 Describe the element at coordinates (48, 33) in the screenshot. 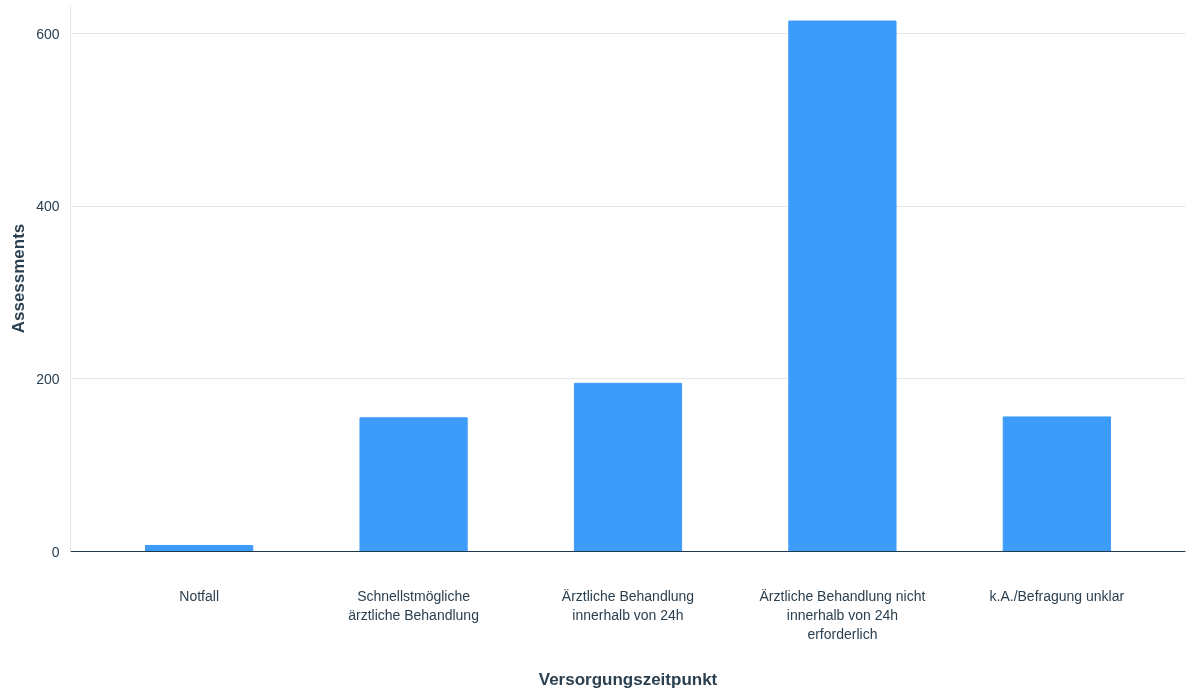

I see `y-tick-label: 600` at that location.